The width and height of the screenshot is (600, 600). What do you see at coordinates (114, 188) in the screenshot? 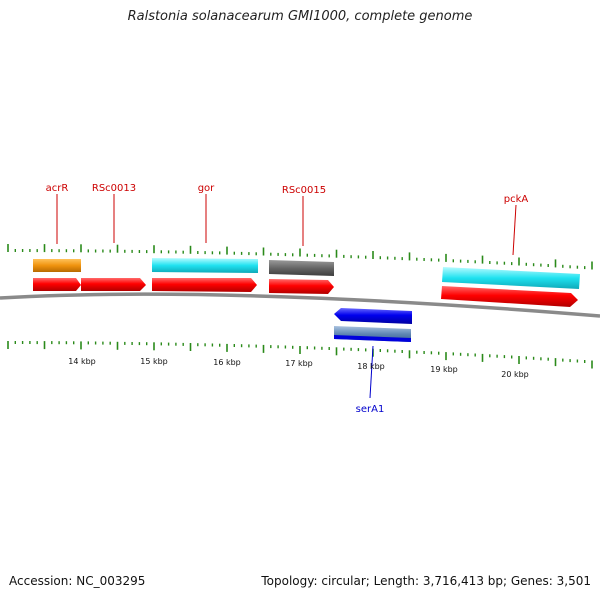
I see `gene-label-RSc0013: RSc0013` at bounding box center [114, 188].